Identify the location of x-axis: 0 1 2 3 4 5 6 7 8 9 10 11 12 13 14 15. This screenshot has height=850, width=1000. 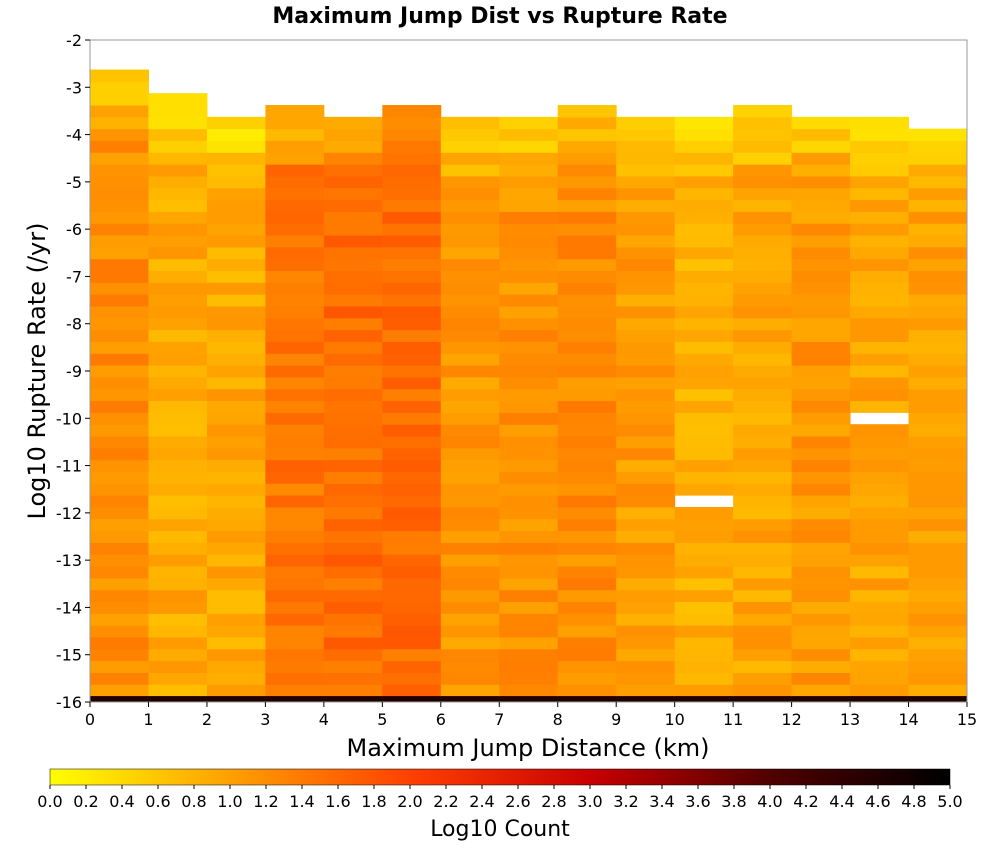
(531, 715).